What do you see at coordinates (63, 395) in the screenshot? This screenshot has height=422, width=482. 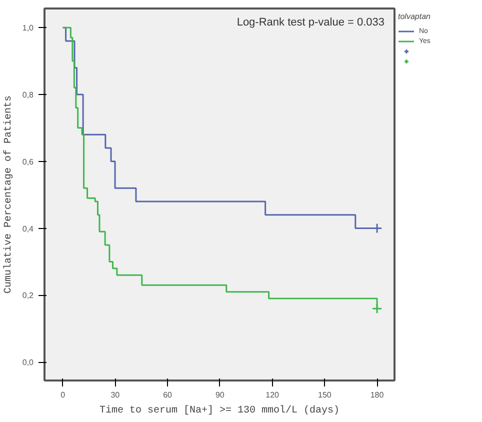 I see `x-tick-label: 0` at bounding box center [63, 395].